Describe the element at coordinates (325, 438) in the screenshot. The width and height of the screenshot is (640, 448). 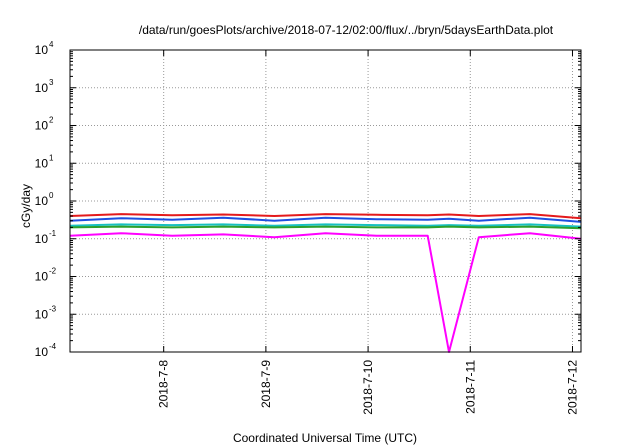
I see `x-axis-label: Coordinated Universal Time (UTC)` at that location.